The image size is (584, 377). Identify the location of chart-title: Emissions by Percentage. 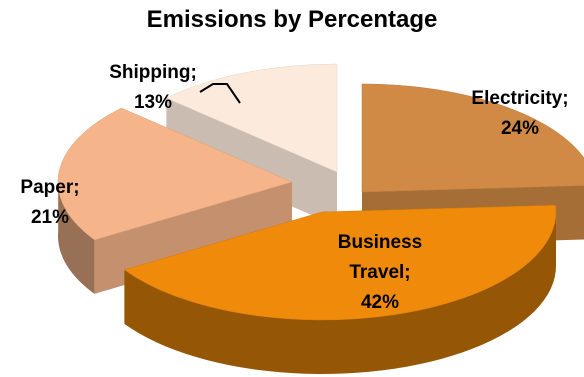
(292, 19).